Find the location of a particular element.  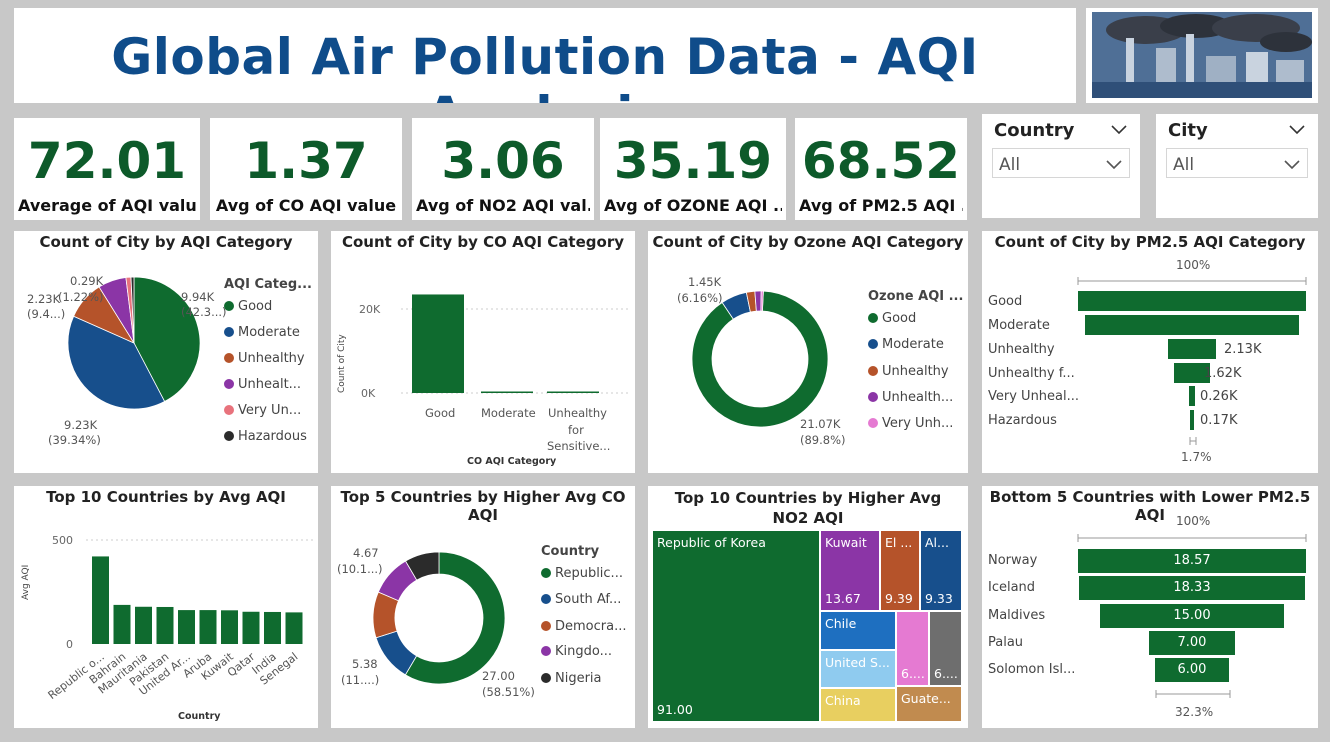

funnel-bar: 7.00 is located at coordinates (1192, 643).